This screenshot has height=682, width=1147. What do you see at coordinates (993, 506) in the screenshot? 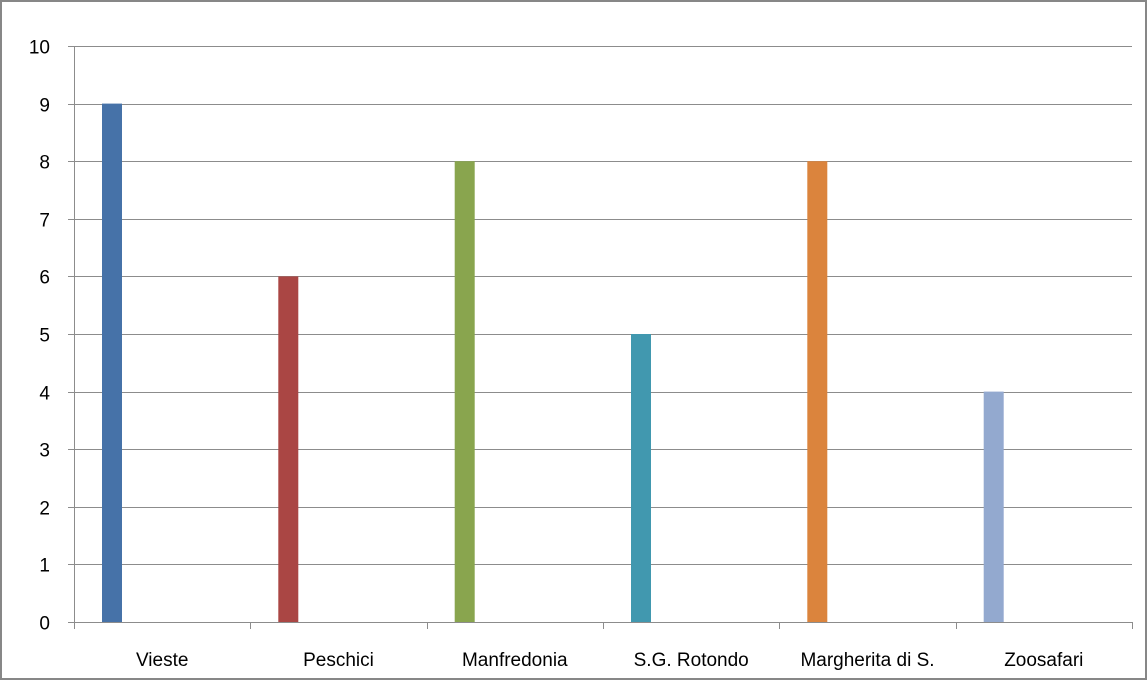
I see `bar-zoosafari` at bounding box center [993, 506].